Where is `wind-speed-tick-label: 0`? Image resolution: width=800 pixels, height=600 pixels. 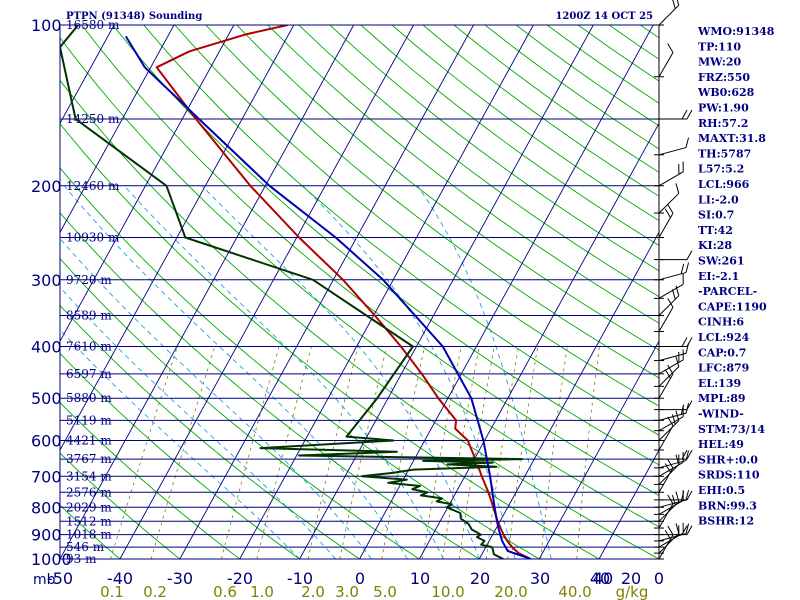 wind-speed-tick-label: 0 is located at coordinates (659, 578).